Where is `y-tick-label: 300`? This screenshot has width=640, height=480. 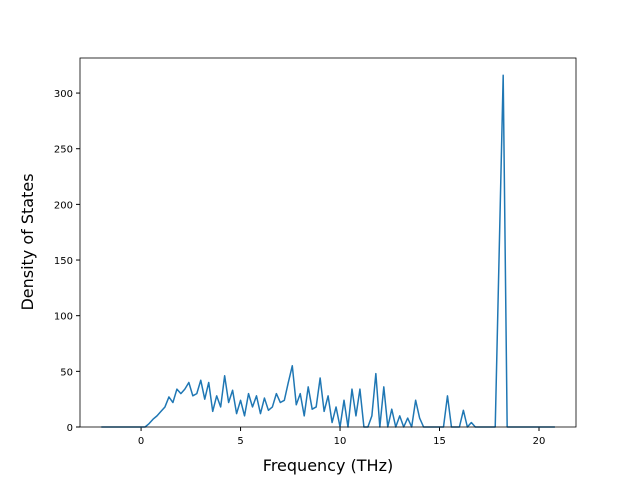
y-tick-label: 300 is located at coordinates (63, 94).